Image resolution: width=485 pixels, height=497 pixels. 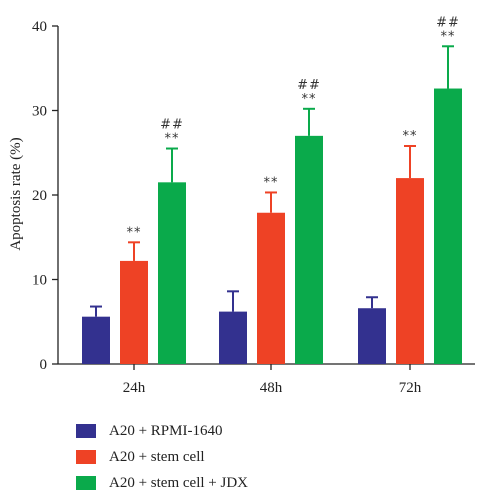 I want to click on x-tick-label-24h: 24h, so click(x=134, y=388).